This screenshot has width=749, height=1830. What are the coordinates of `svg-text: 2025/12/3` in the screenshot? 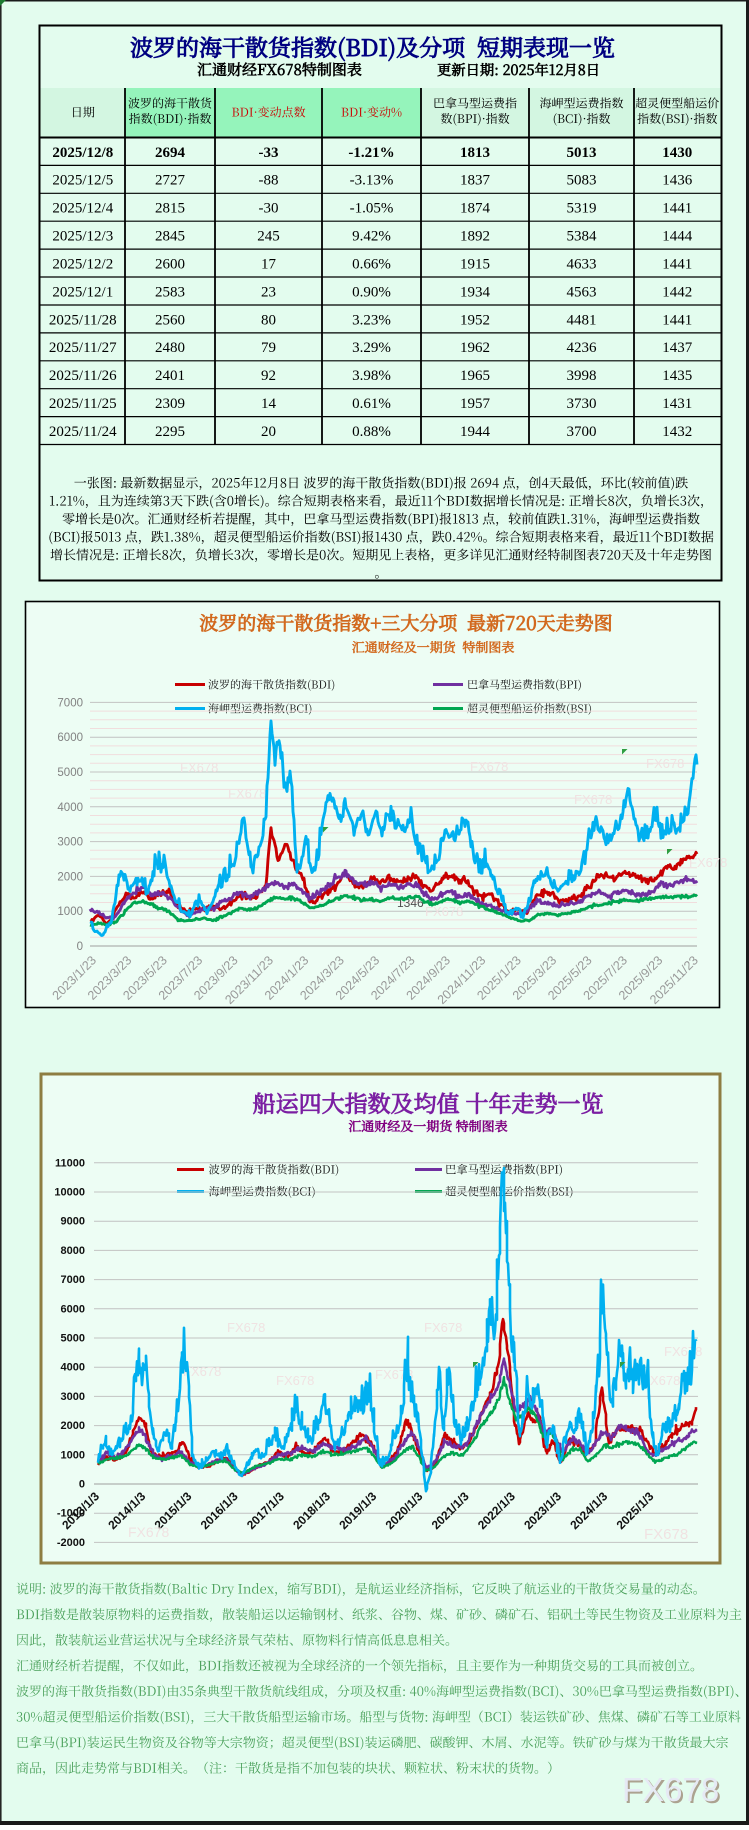 It's located at (82, 237).